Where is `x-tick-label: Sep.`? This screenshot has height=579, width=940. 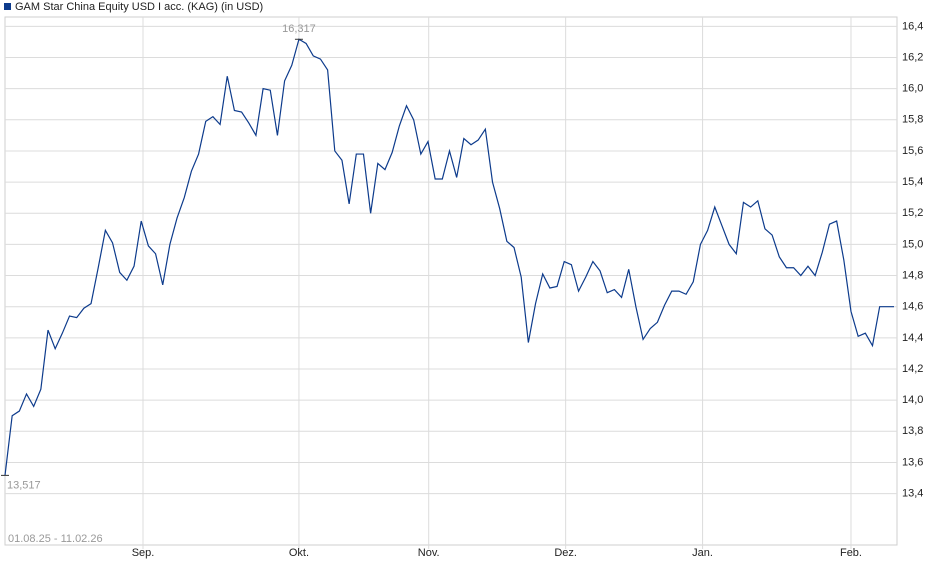
x-tick-label: Sep. is located at coordinates (143, 553).